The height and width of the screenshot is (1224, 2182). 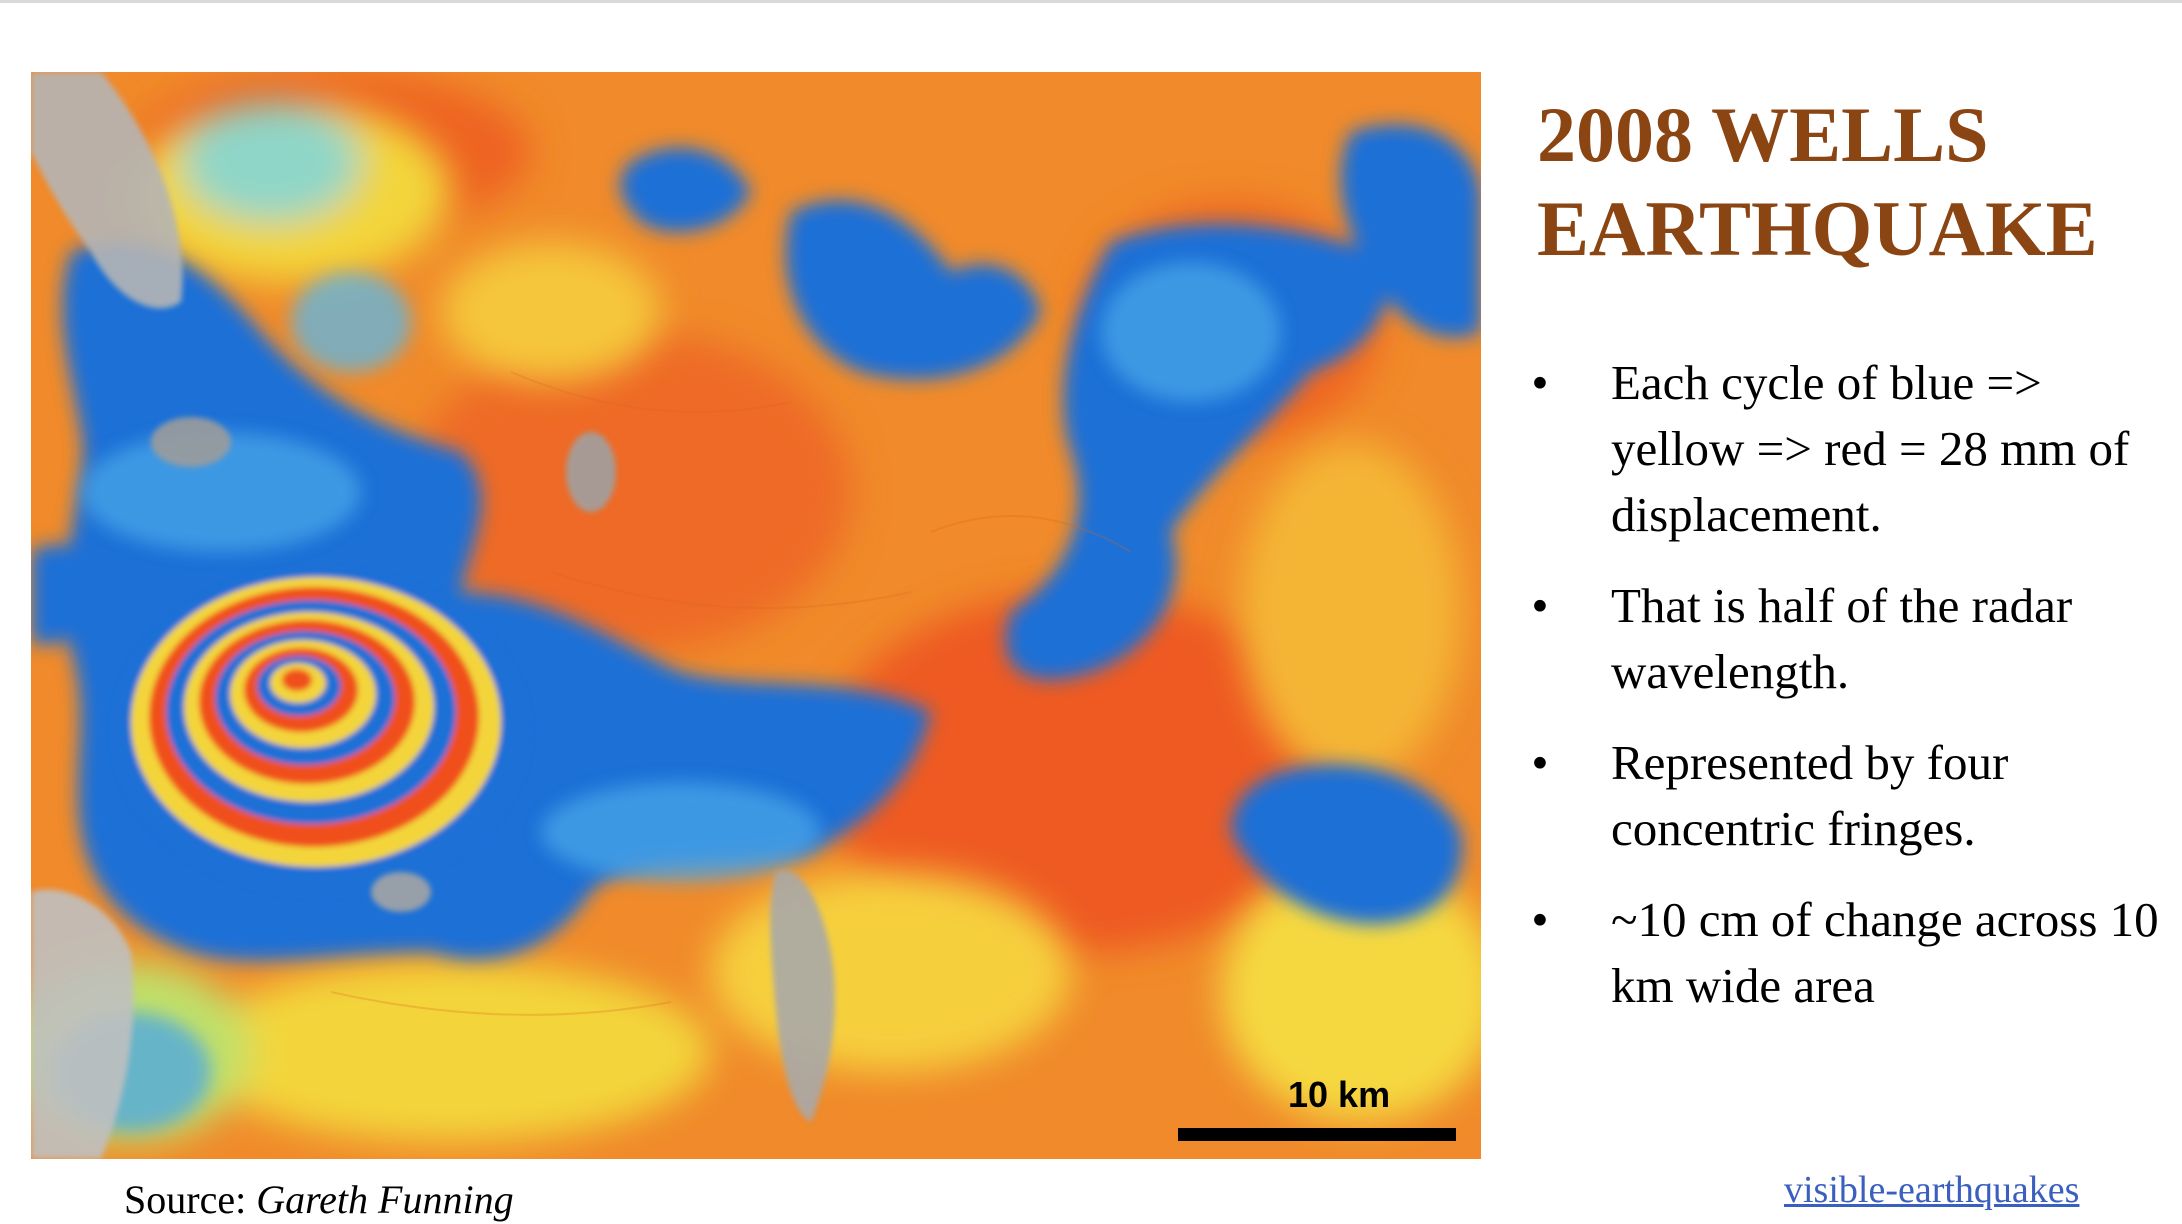 I want to click on bullet-text: Represented by four concentric fringes., so click(x=1810, y=795).